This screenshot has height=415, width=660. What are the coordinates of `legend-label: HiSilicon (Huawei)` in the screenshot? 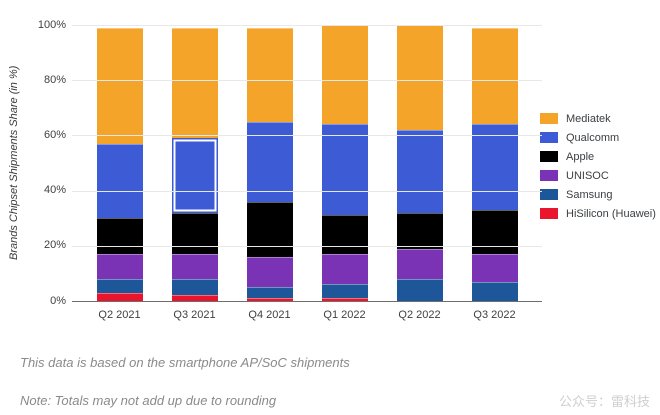 It's located at (611, 213).